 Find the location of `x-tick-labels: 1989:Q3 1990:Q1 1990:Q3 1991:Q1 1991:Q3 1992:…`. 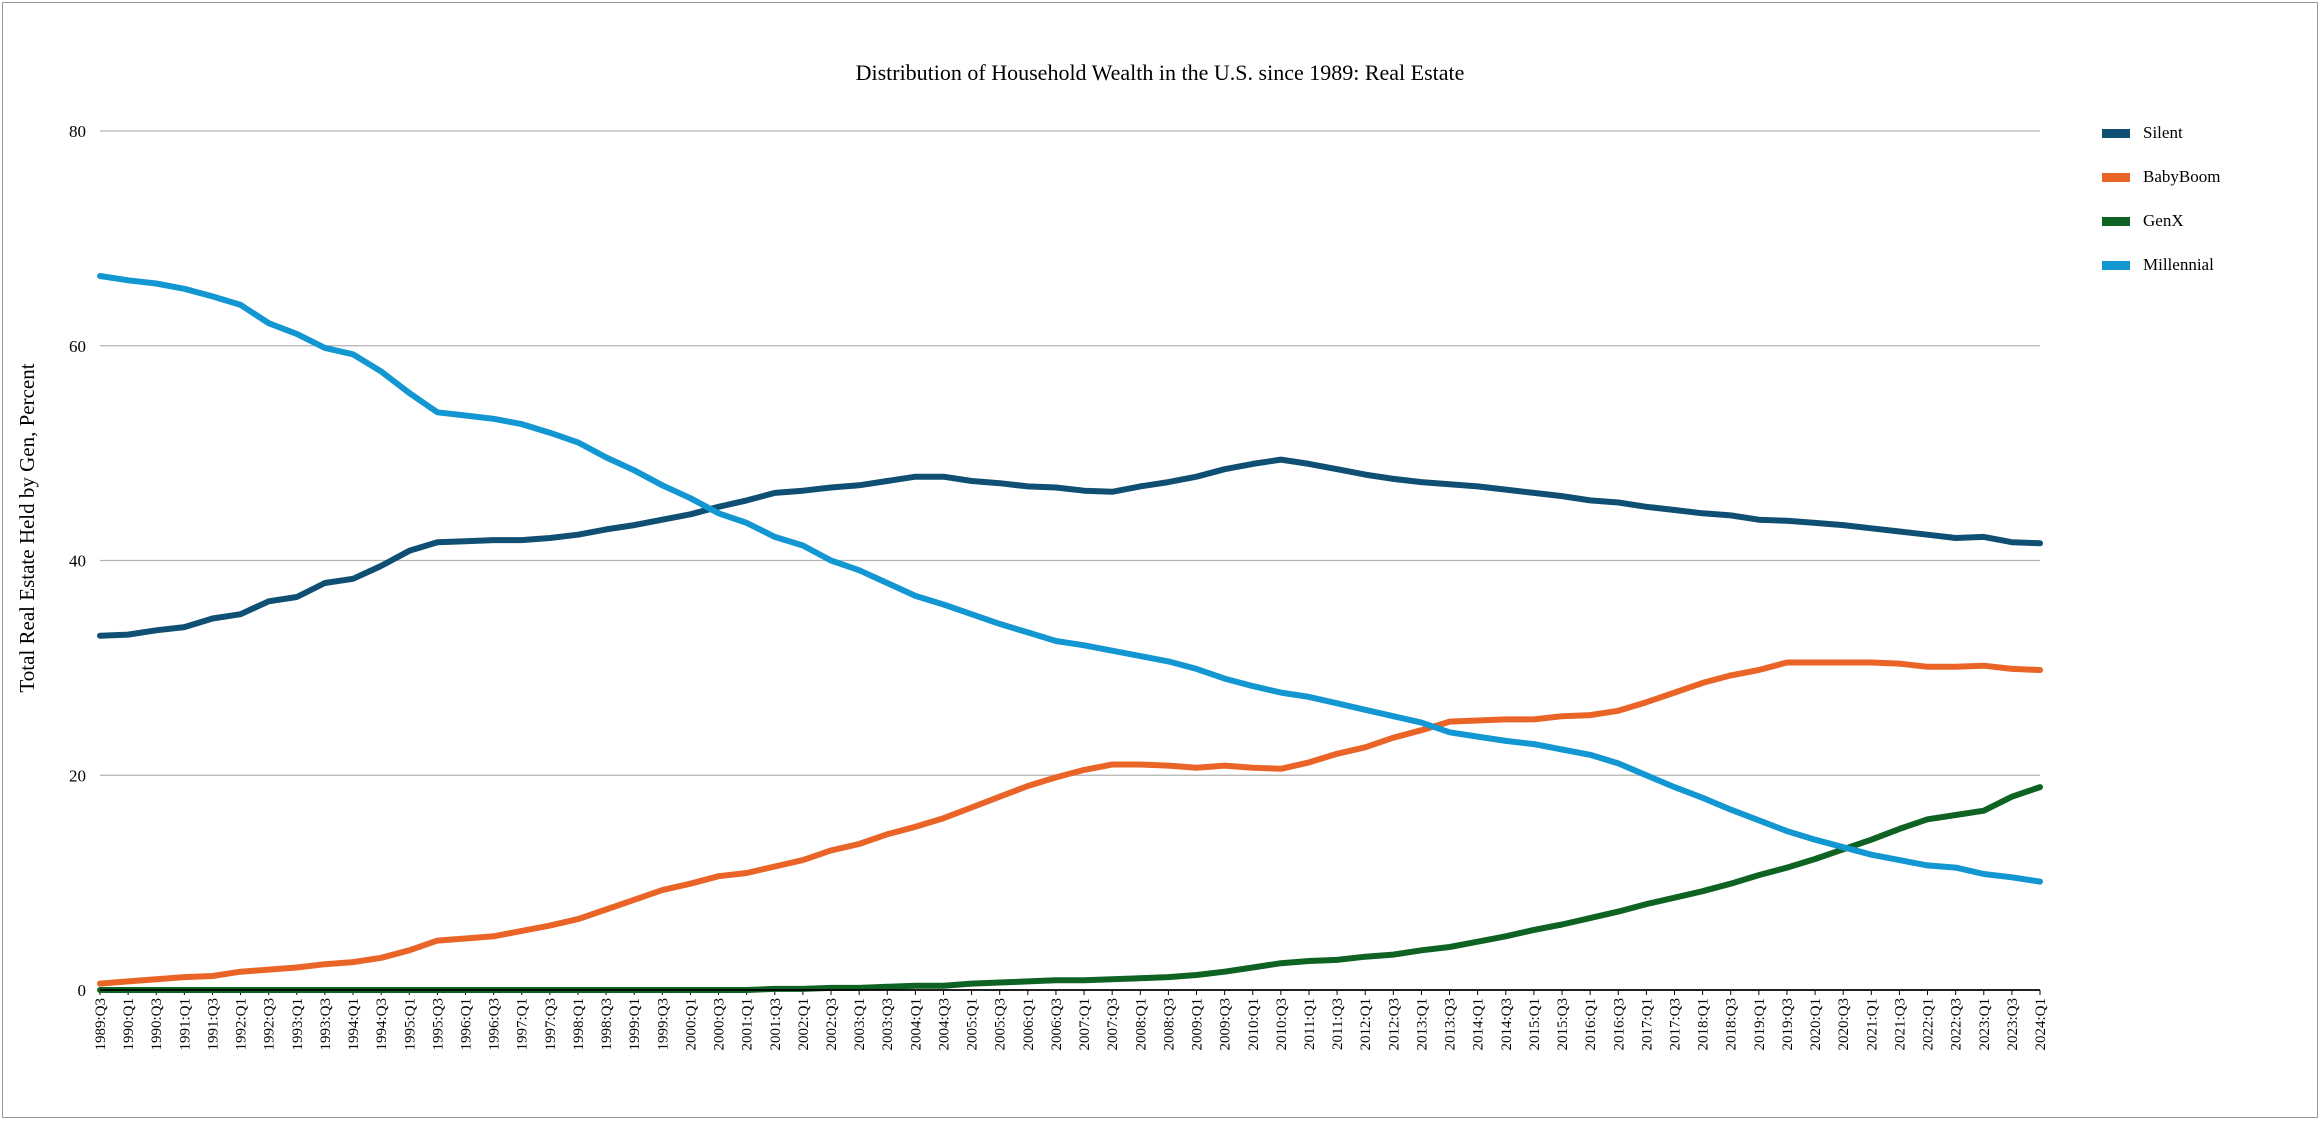

x-tick-labels: 1989:Q3 1990:Q1 1990:Q3 1991:Q1 1991:Q3 1992:… is located at coordinates (1071, 1020).